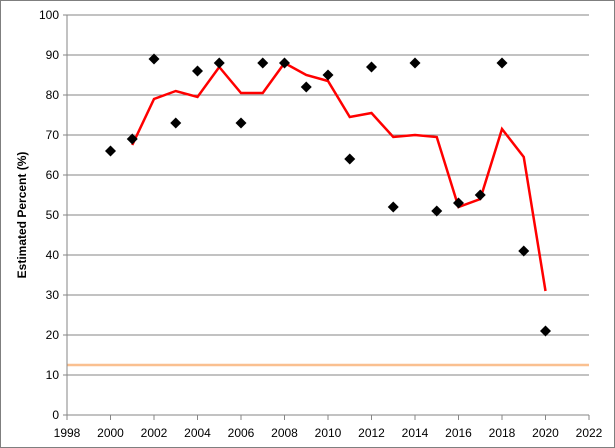 This screenshot has width=615, height=448. I want to click on data-point-2014, so click(415, 63).